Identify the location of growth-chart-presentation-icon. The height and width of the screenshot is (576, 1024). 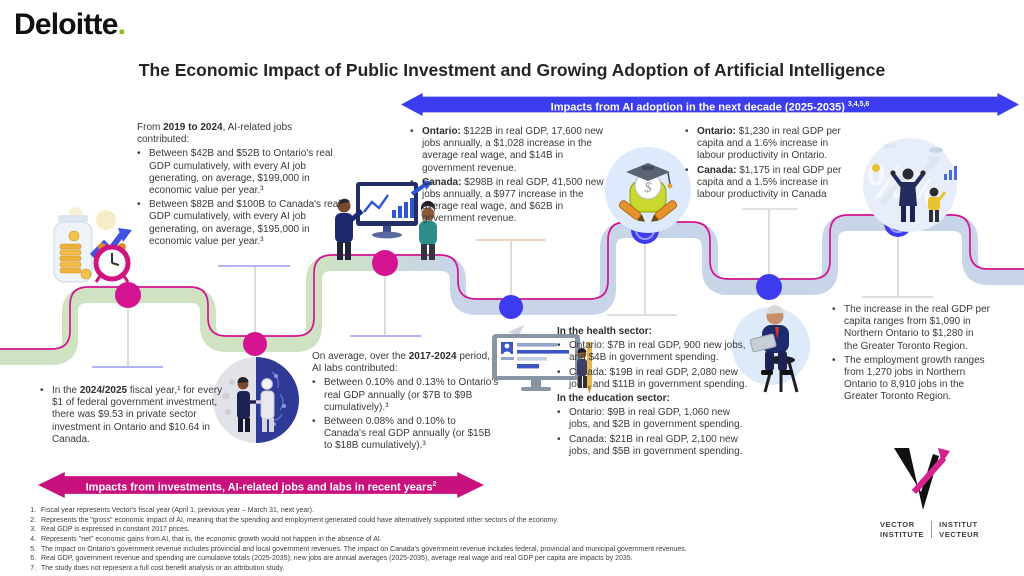
(386, 220).